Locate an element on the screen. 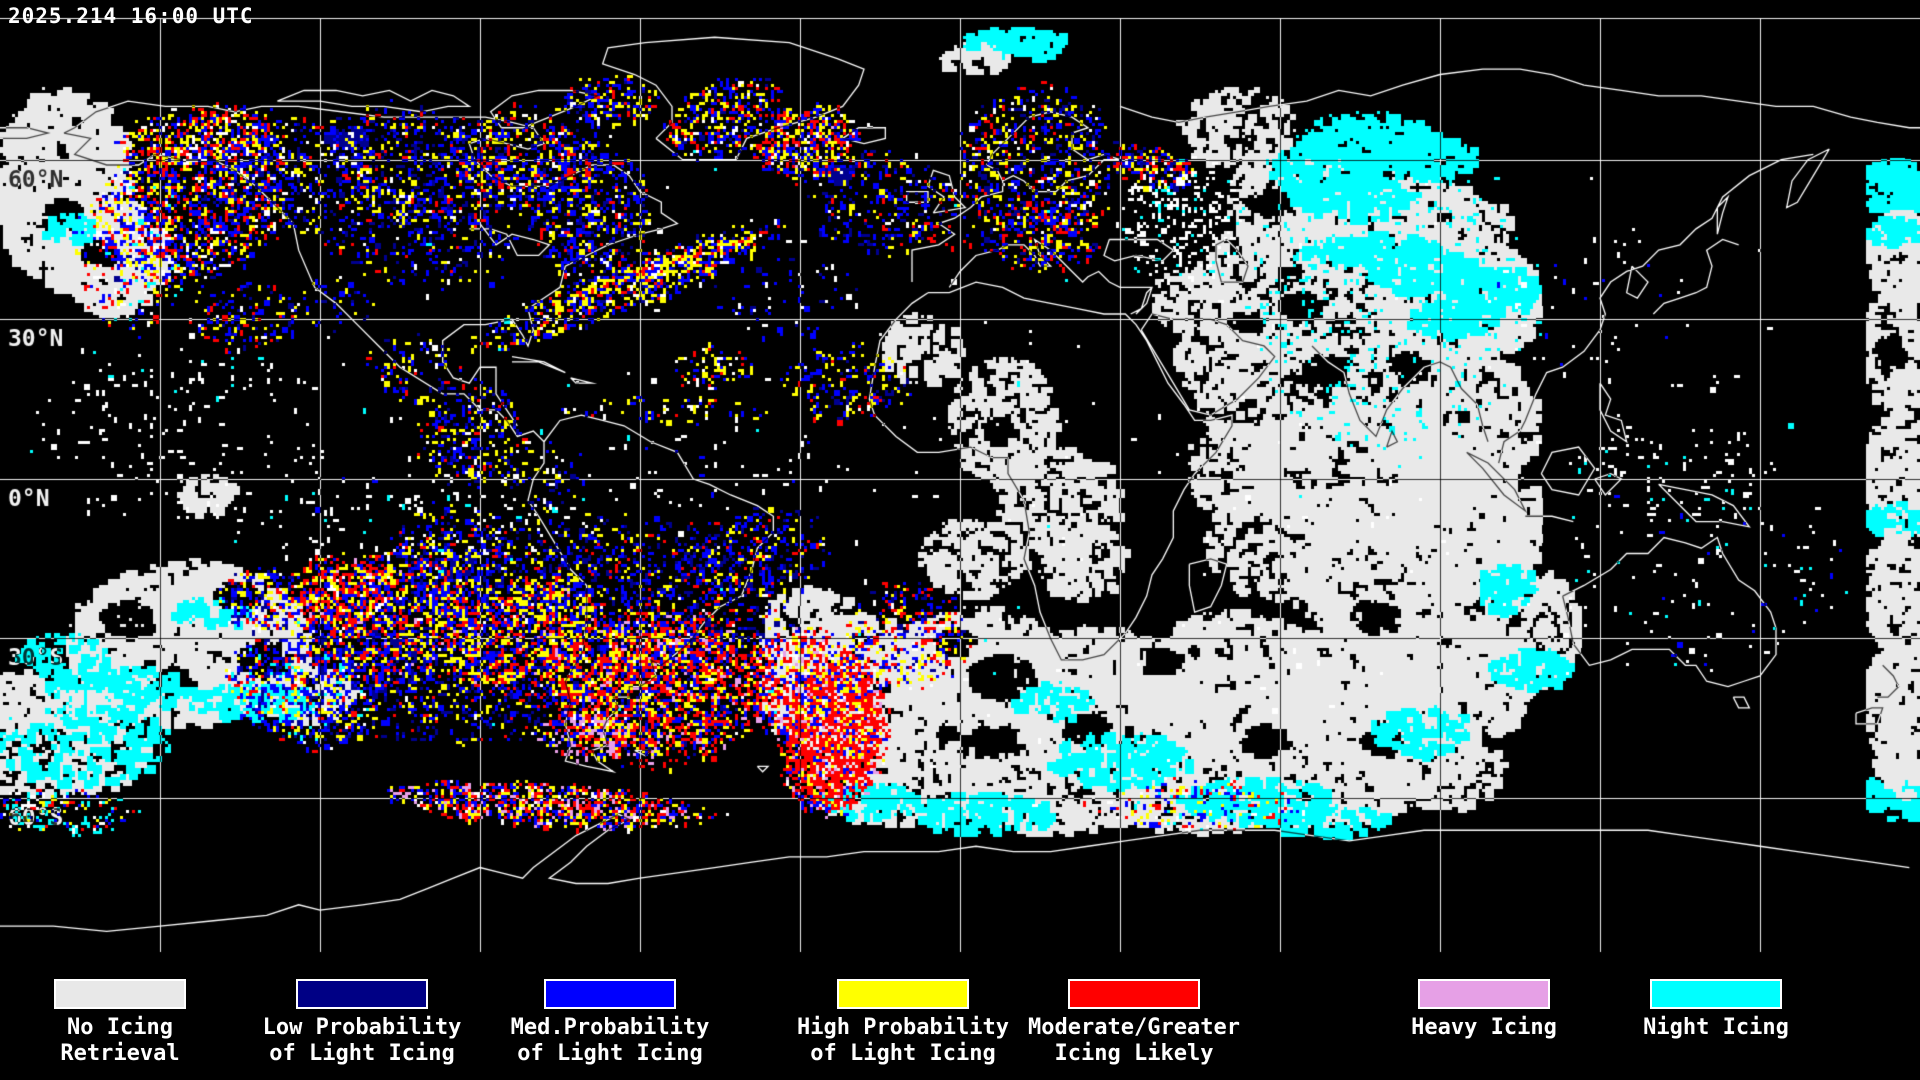 This screenshot has width=1920, height=1080. heavy-icing-swatch is located at coordinates (1484, 994).